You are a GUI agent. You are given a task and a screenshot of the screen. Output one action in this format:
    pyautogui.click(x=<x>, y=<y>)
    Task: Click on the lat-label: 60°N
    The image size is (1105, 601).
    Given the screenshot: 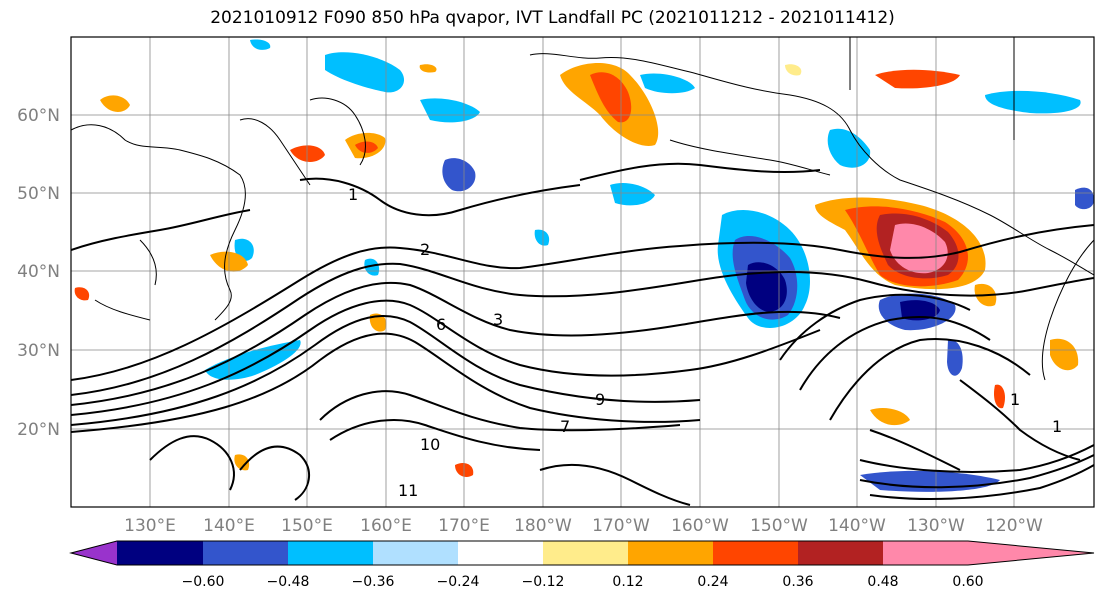 What is the action you would take?
    pyautogui.click(x=38, y=116)
    